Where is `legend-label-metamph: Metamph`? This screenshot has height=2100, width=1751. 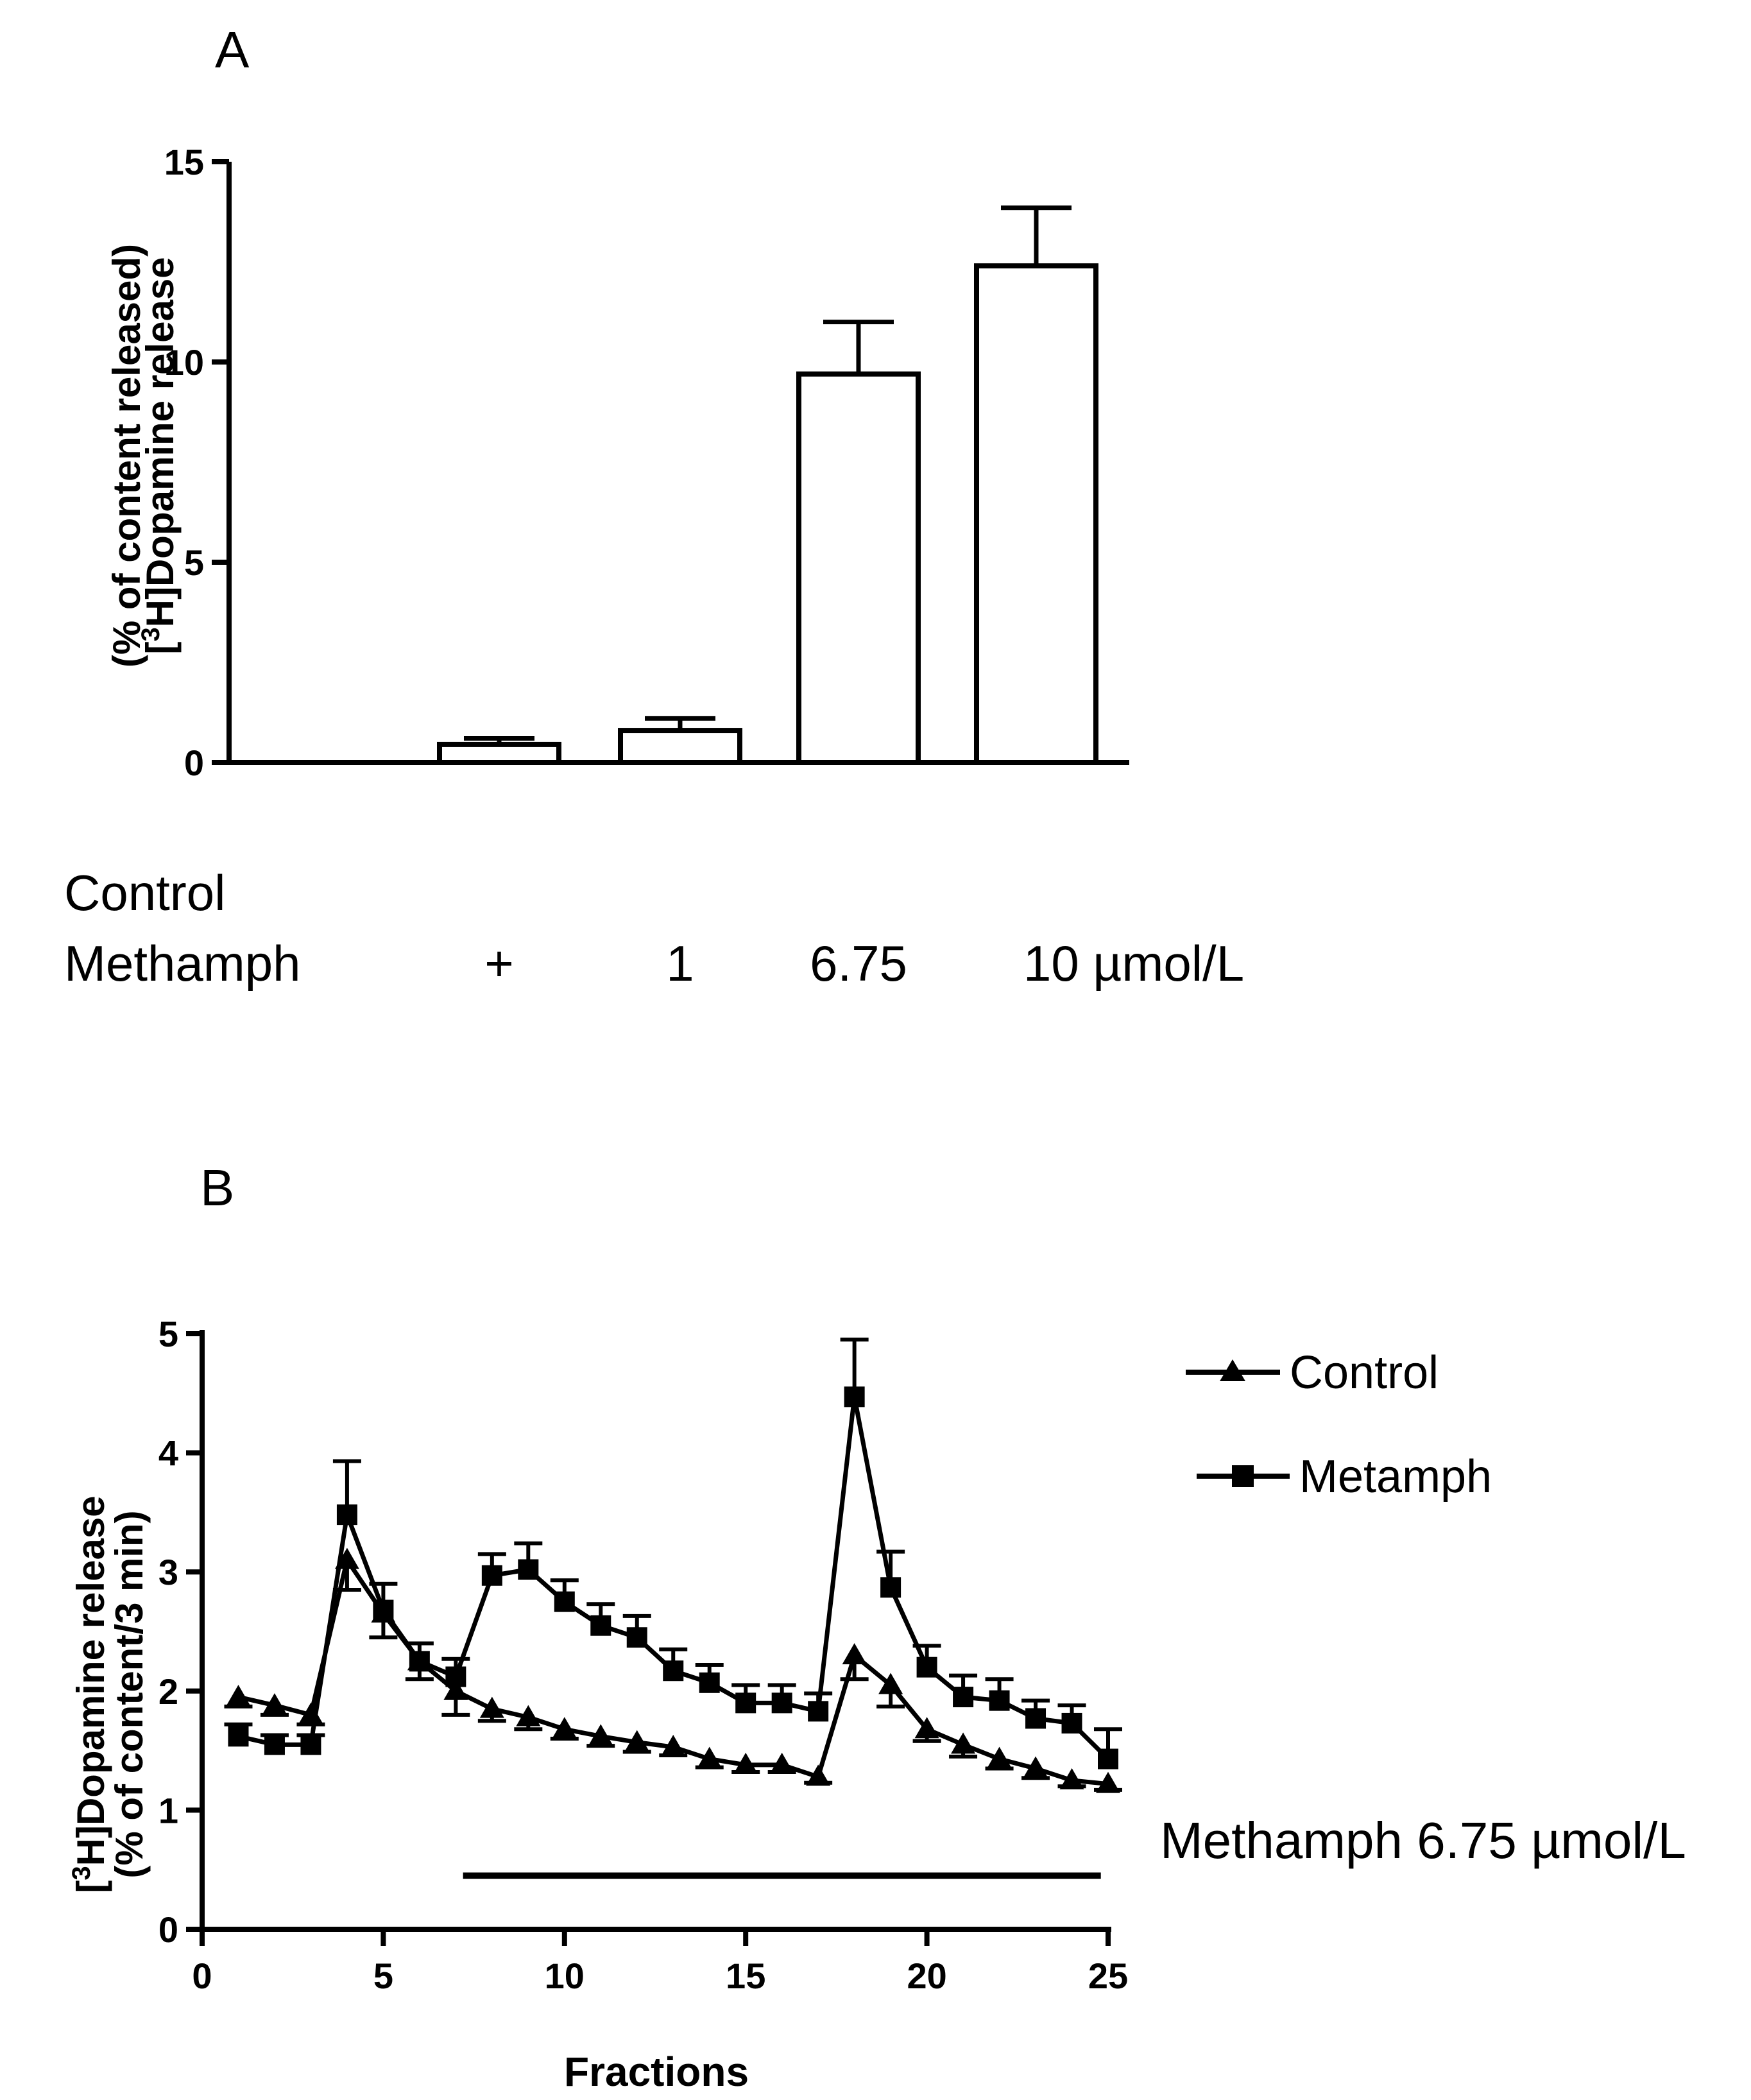
legend-label-metamph: Metamph is located at coordinates (1395, 1477).